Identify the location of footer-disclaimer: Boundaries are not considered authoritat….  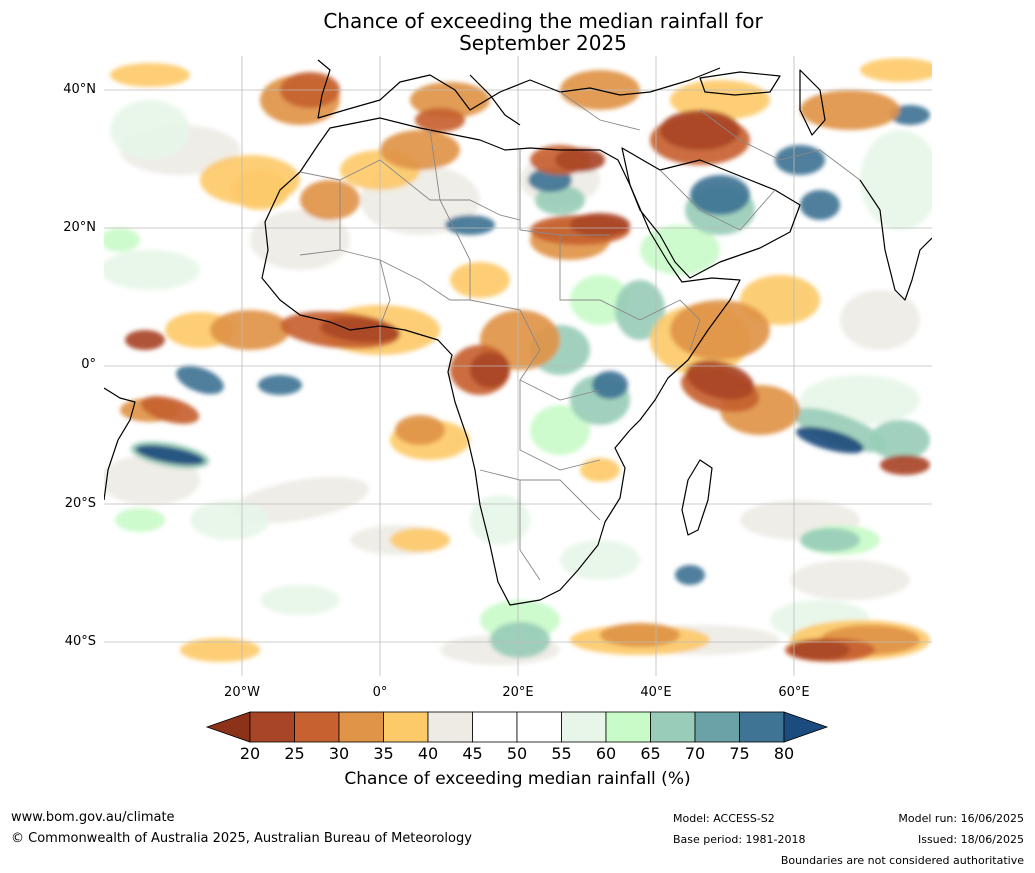
(902, 860).